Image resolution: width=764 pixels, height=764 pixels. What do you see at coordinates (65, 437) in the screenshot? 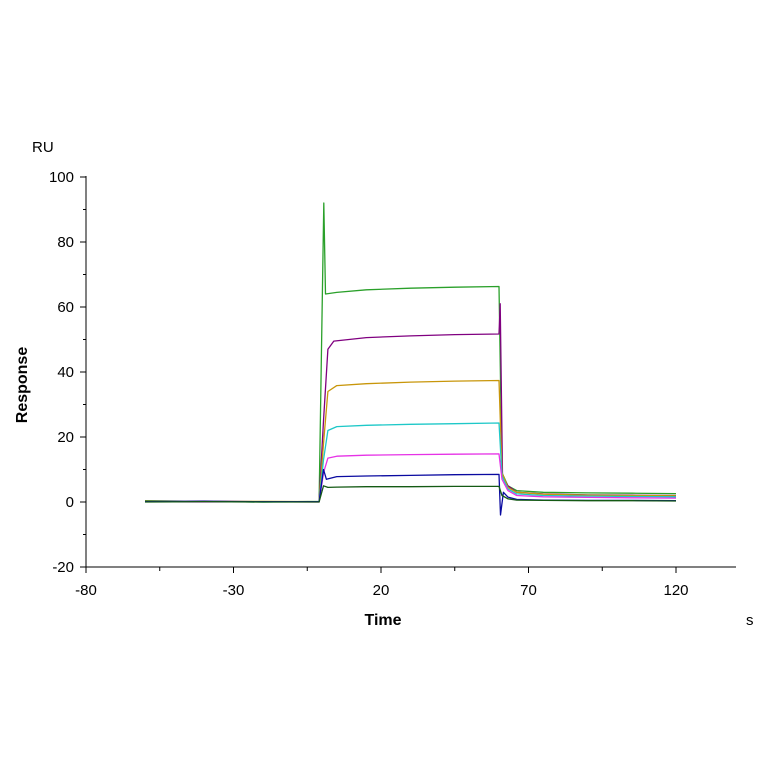
I see `y-tick-label: 20` at bounding box center [65, 437].